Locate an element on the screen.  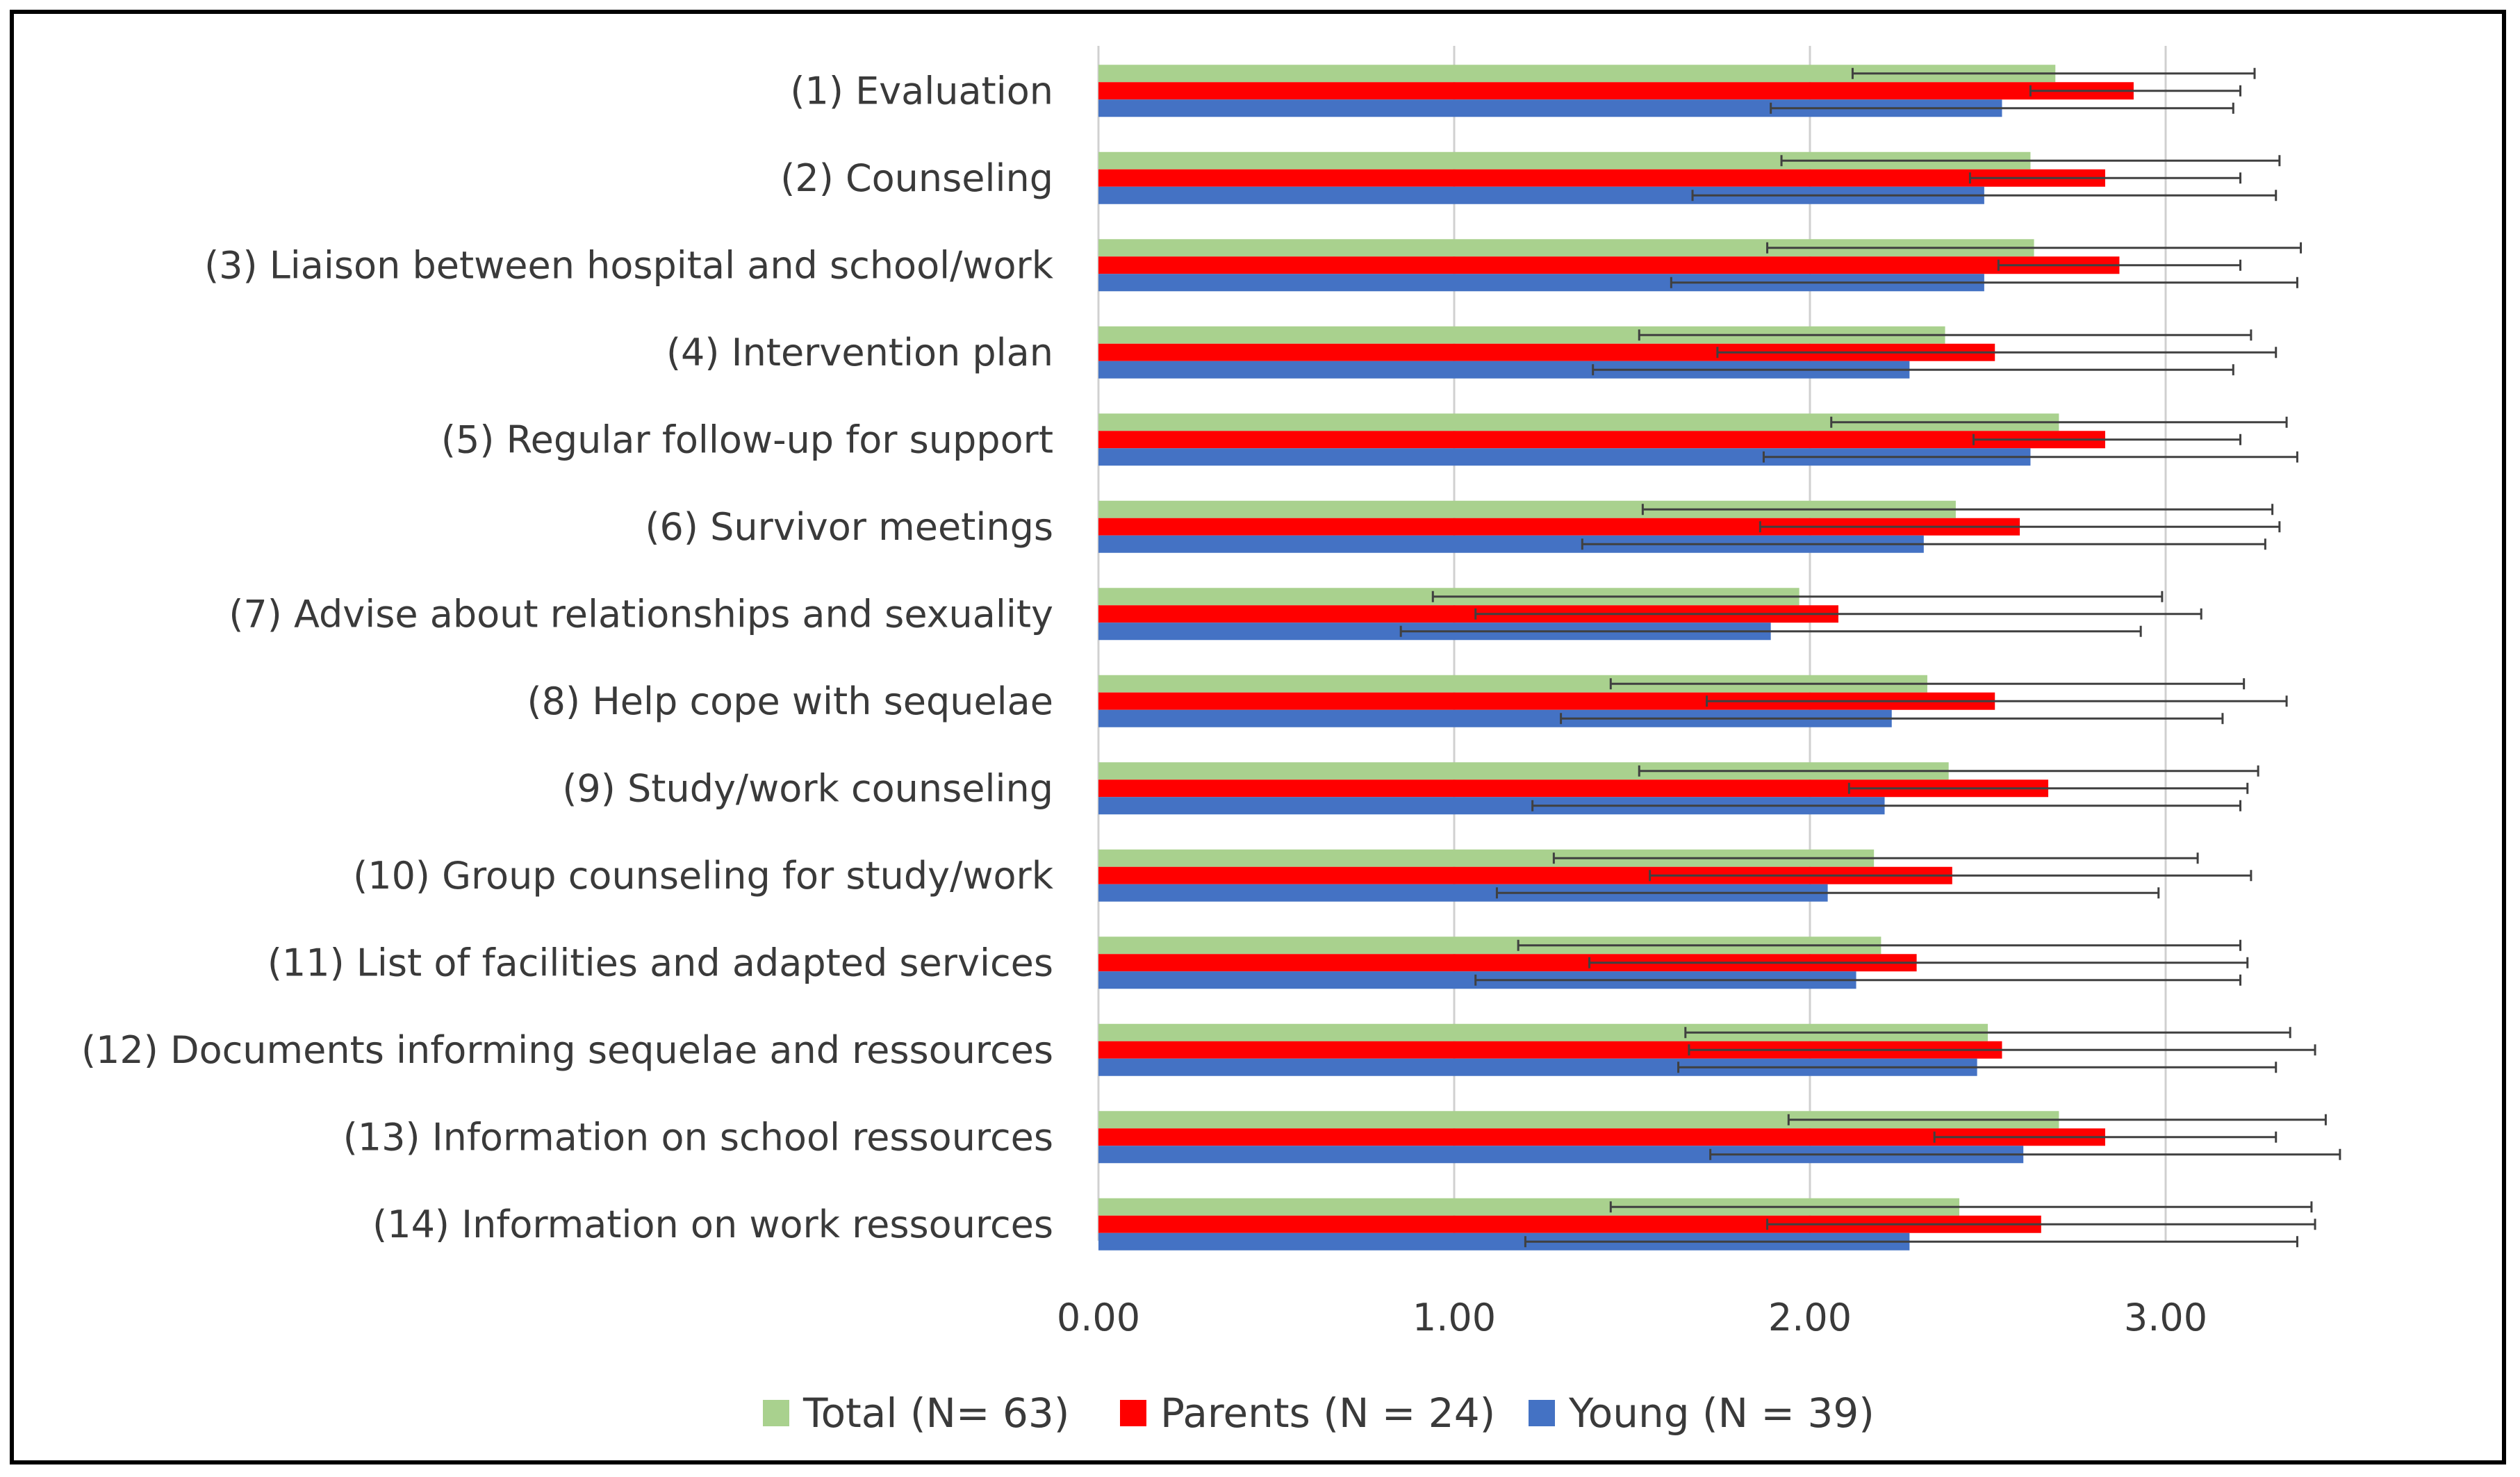
category-label: (14) Information on work ressources is located at coordinates (712, 1224).